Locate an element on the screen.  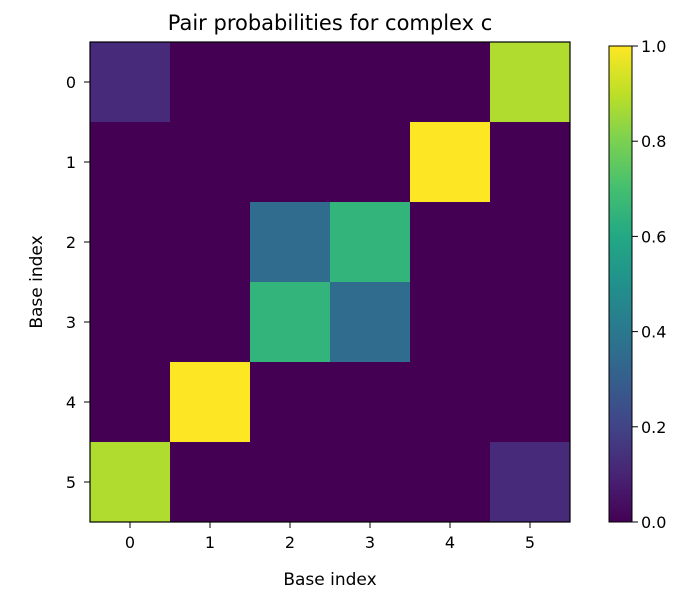
y-tick-label: 5 is located at coordinates (71, 482).